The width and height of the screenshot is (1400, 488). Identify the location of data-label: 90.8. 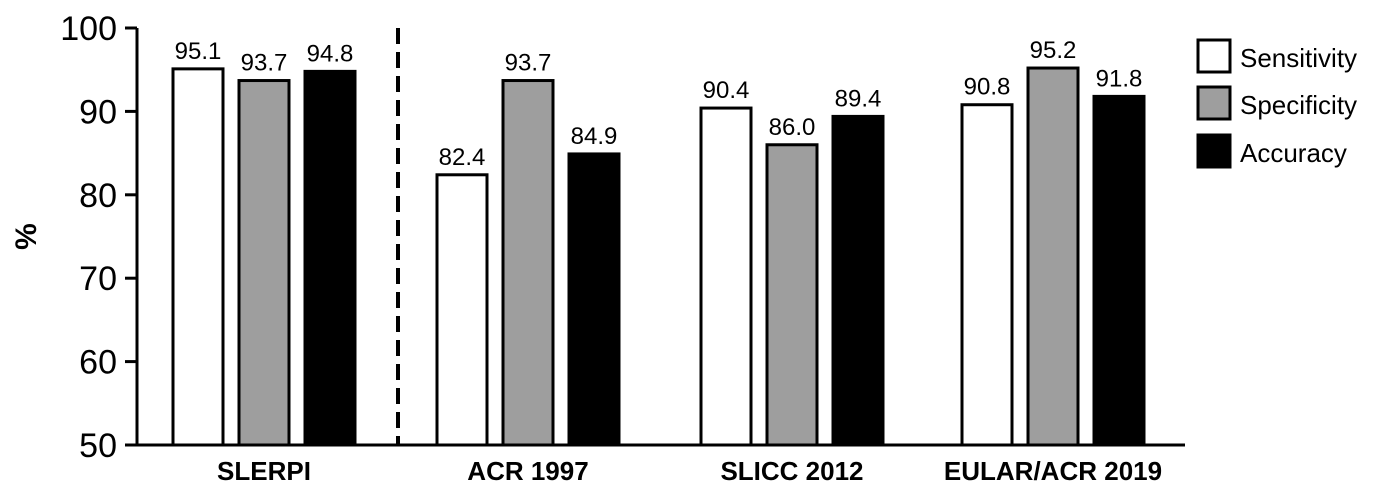
(987, 87).